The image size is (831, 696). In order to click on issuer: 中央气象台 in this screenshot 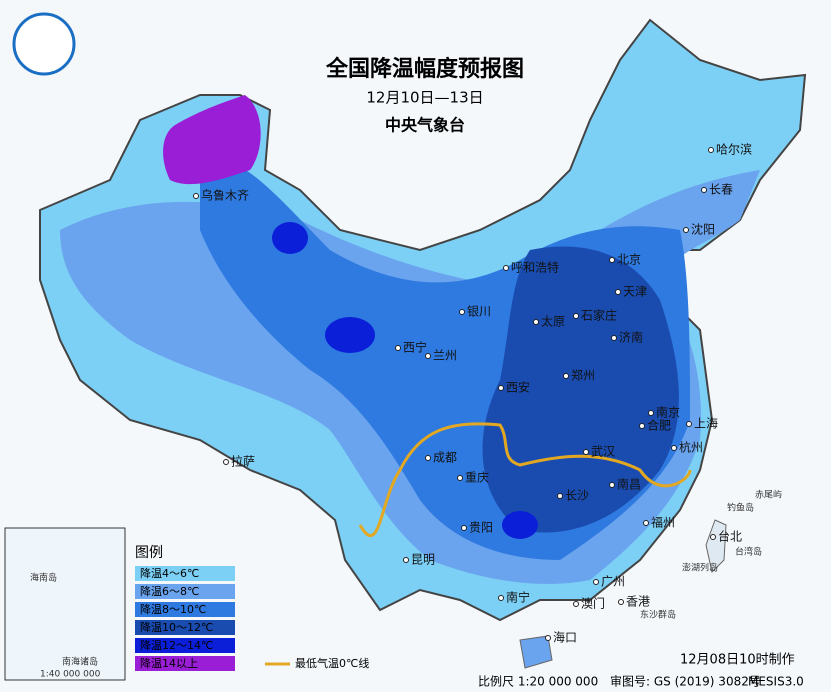, I will do `click(425, 125)`.